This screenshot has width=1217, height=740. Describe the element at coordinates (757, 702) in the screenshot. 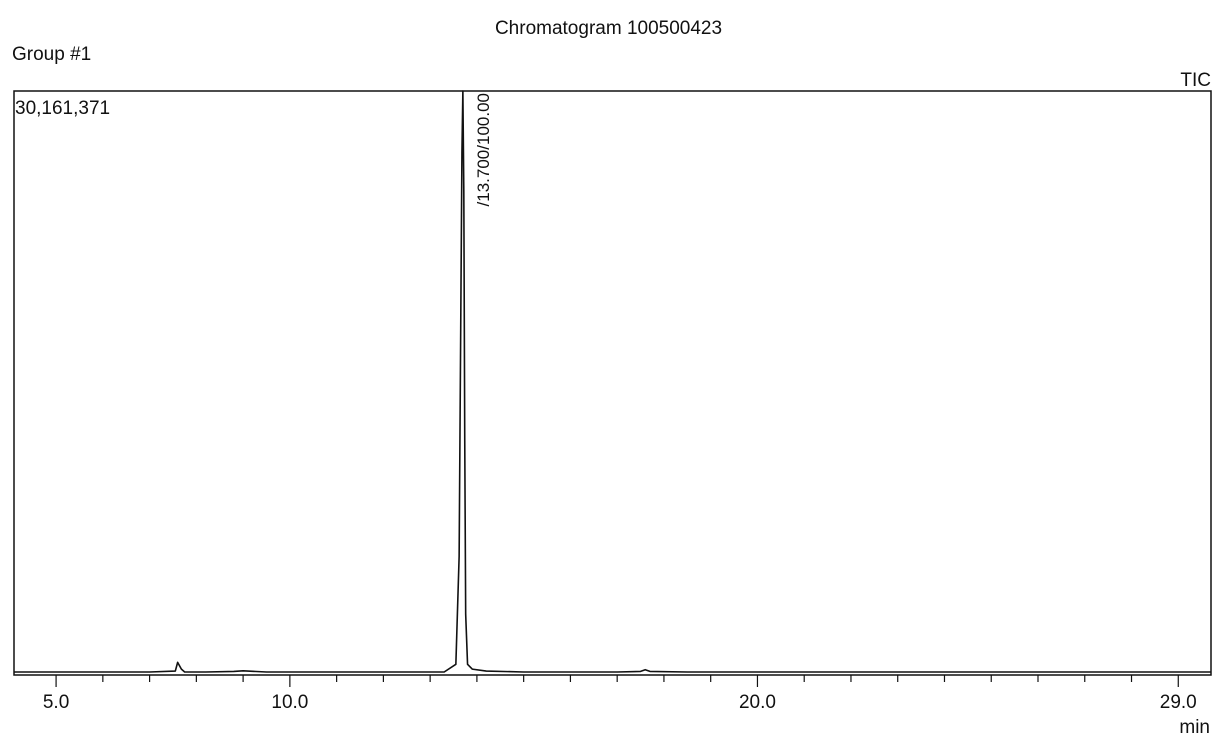

I see `x-tick-label: 20.0` at that location.